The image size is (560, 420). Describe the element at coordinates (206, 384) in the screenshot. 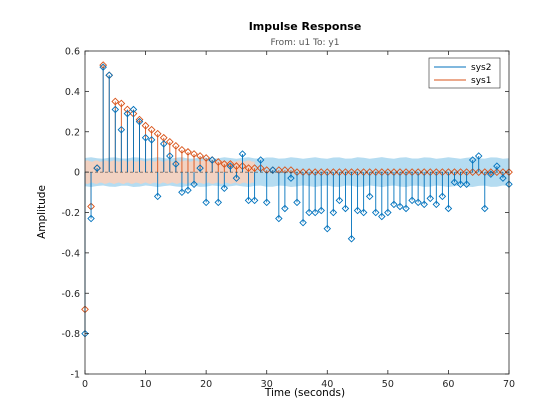

I see `x-tick-label: 20` at that location.